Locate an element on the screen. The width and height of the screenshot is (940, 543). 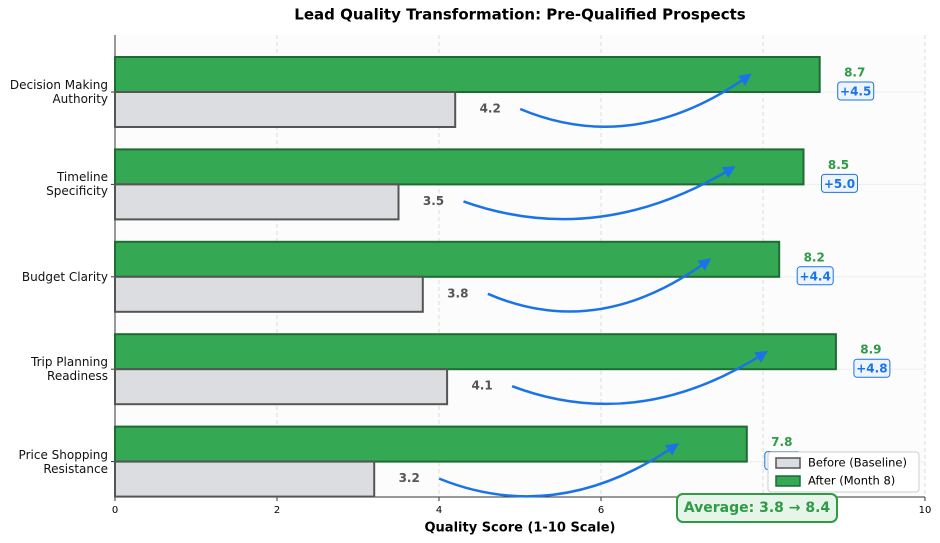
y-tick-label: Timeline Specificity is located at coordinates (77, 184).